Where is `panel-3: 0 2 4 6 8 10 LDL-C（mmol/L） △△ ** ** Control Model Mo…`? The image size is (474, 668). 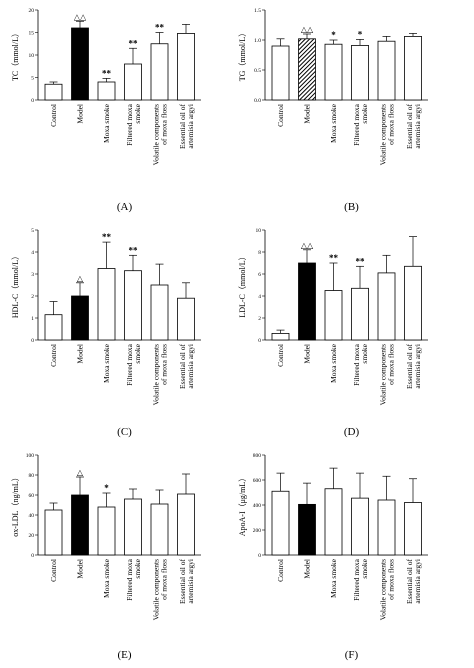 panel-3: 0 2 4 6 8 10 LDL-C（mmol/L） △△ ** ** Control Model Mo… is located at coordinates (333, 333).